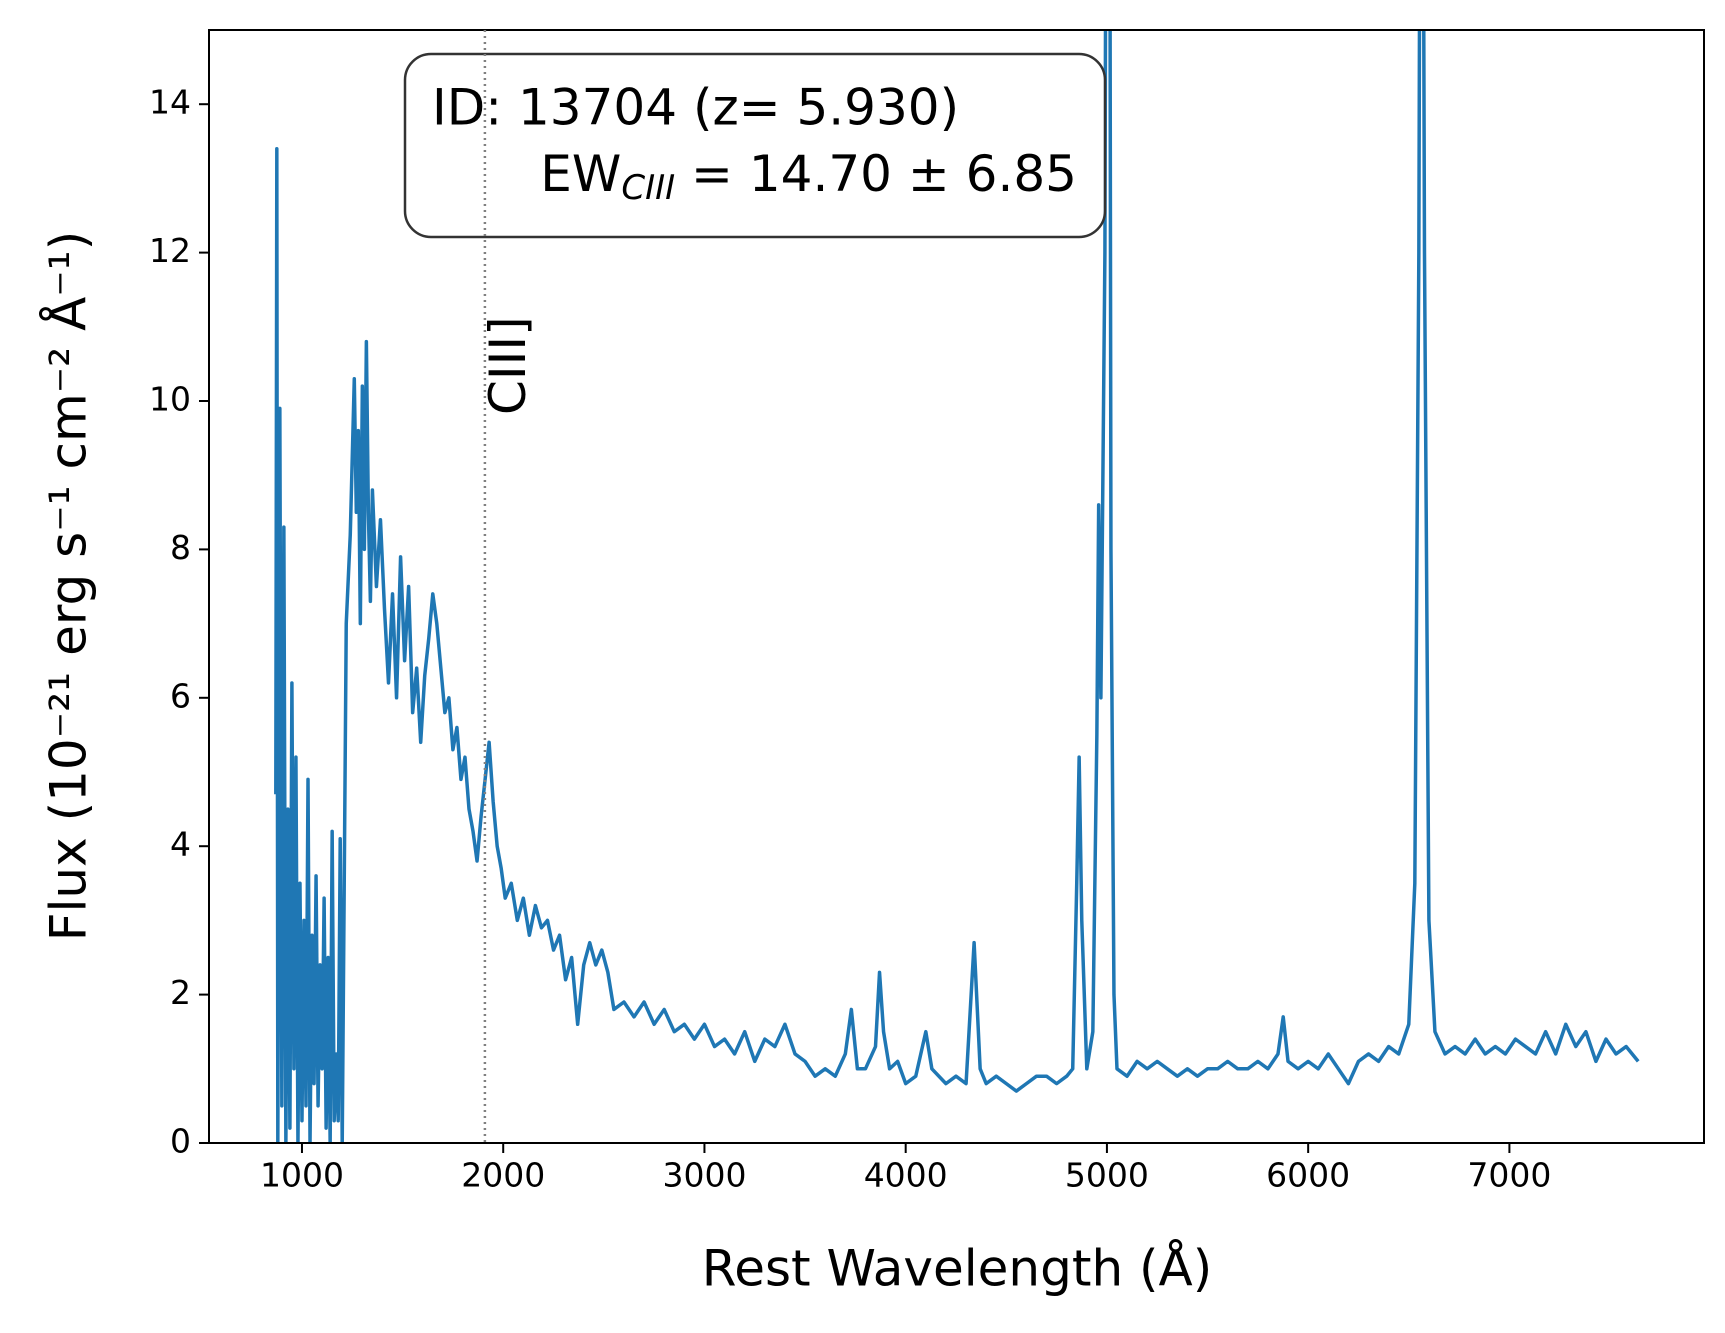  I want to click on y-tick-label: 6, so click(180, 695).